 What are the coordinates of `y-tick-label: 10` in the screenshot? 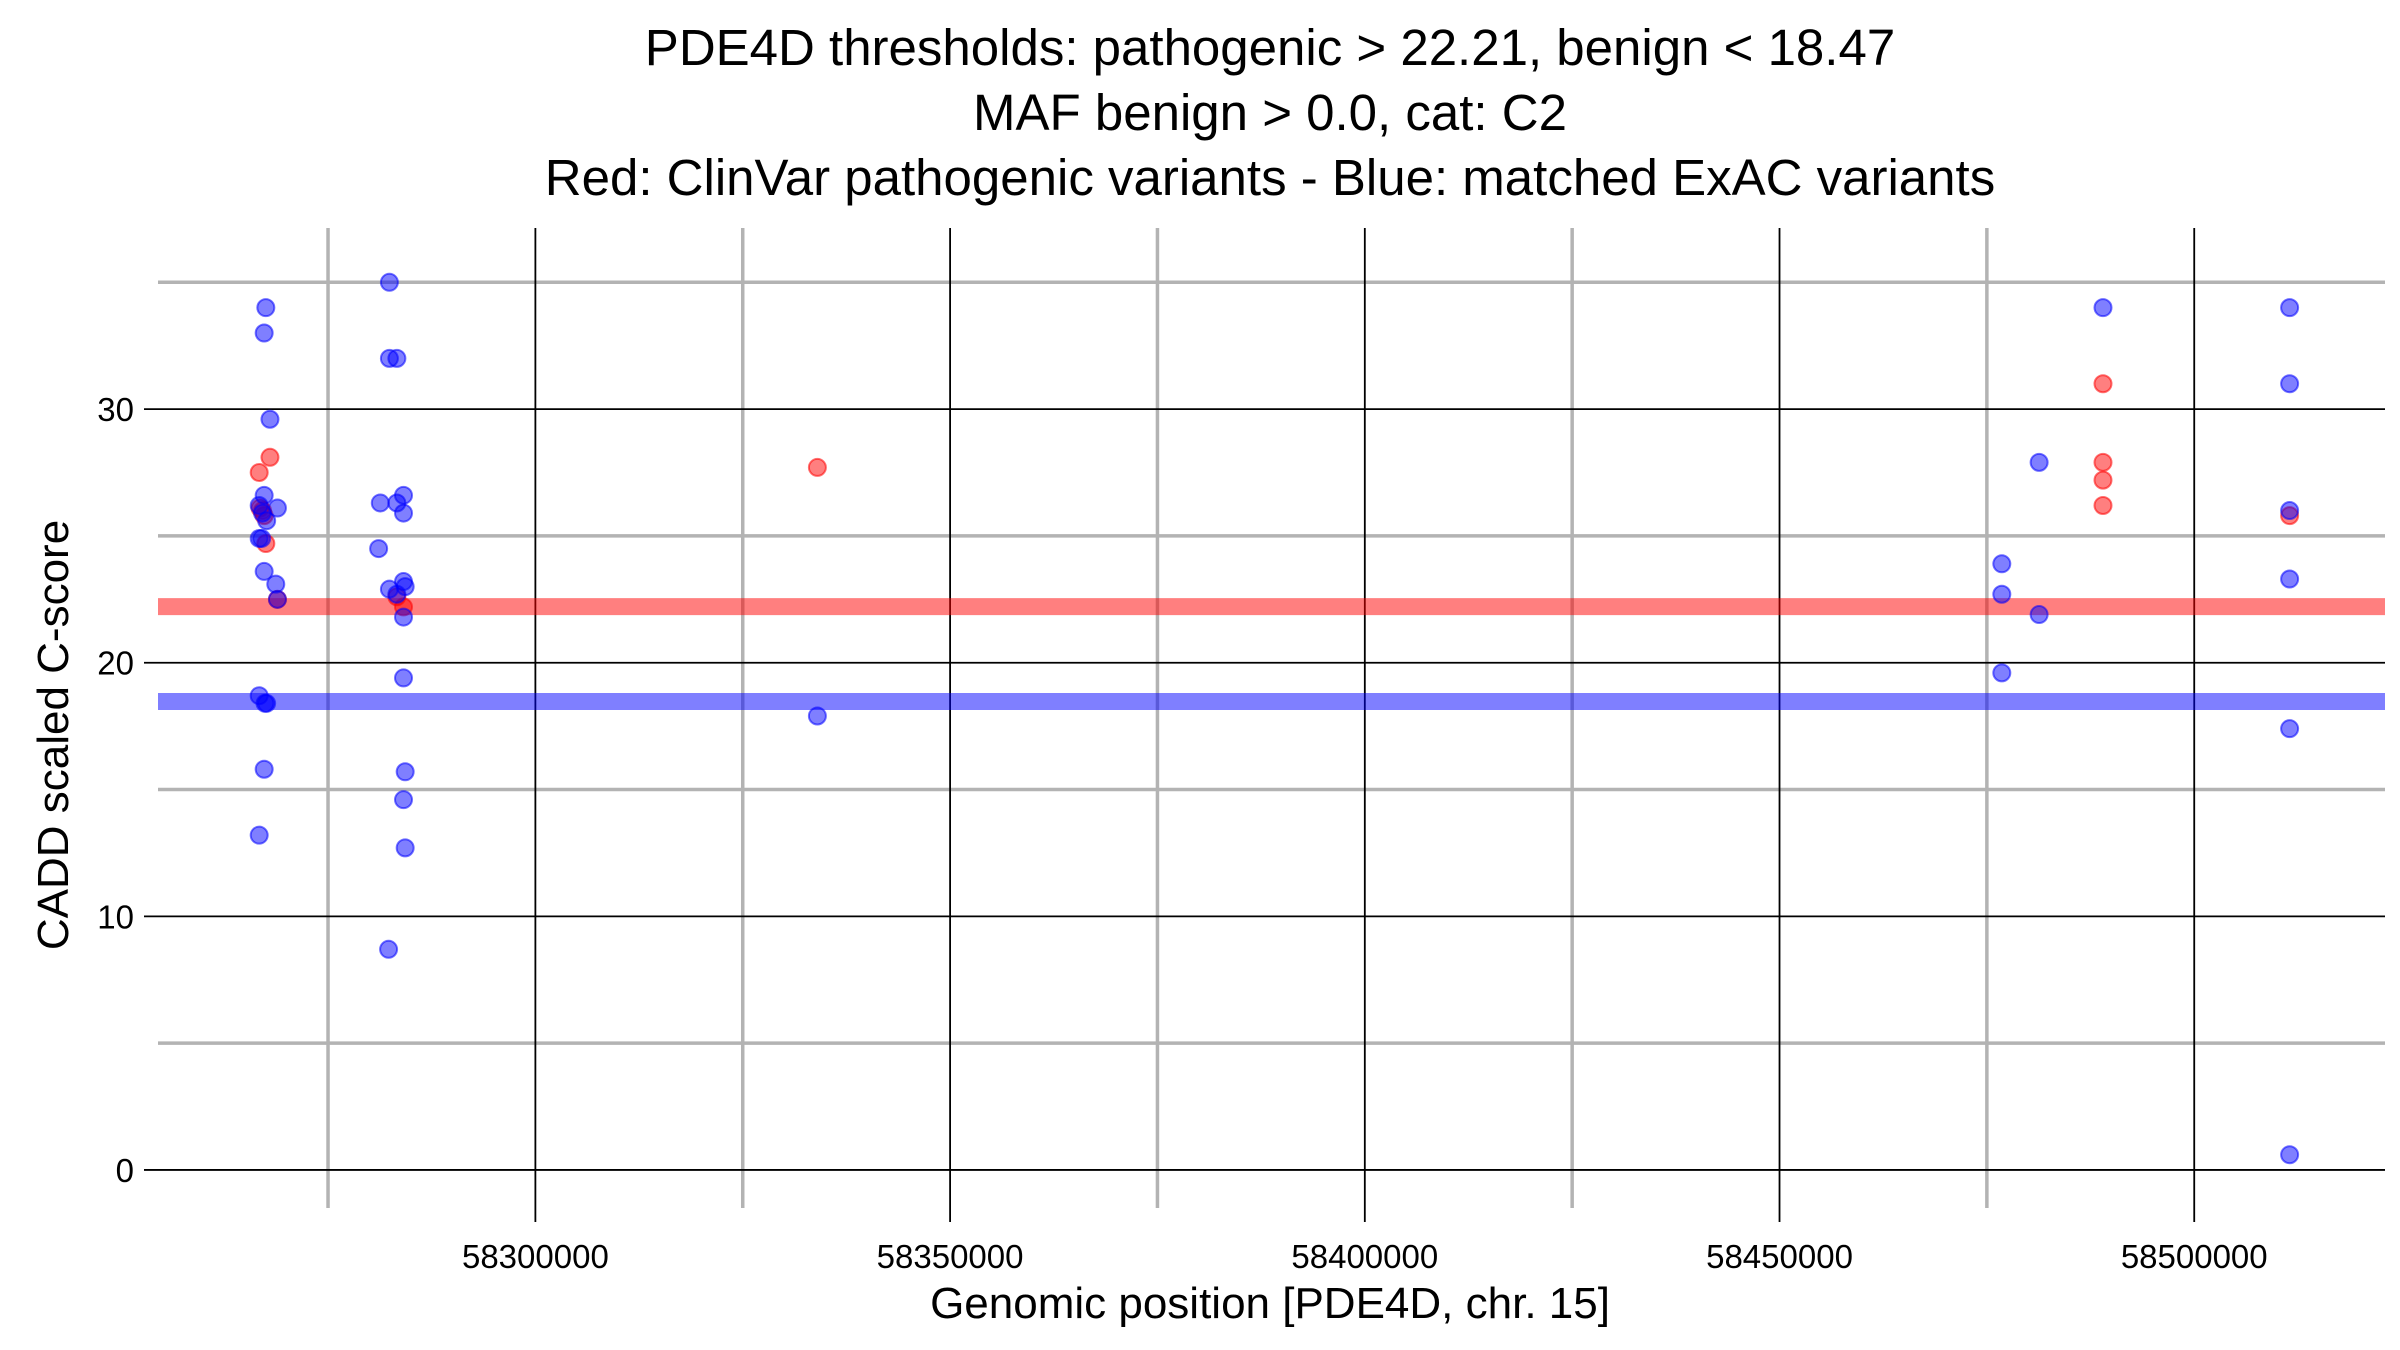 It's located at (115, 916).